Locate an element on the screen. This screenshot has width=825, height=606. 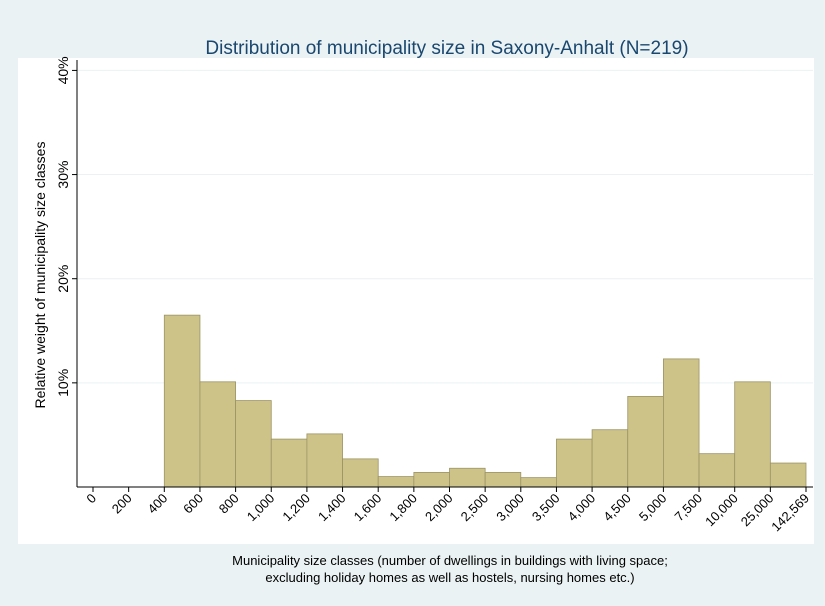
y-tick-label: 40% is located at coordinates (63, 70).